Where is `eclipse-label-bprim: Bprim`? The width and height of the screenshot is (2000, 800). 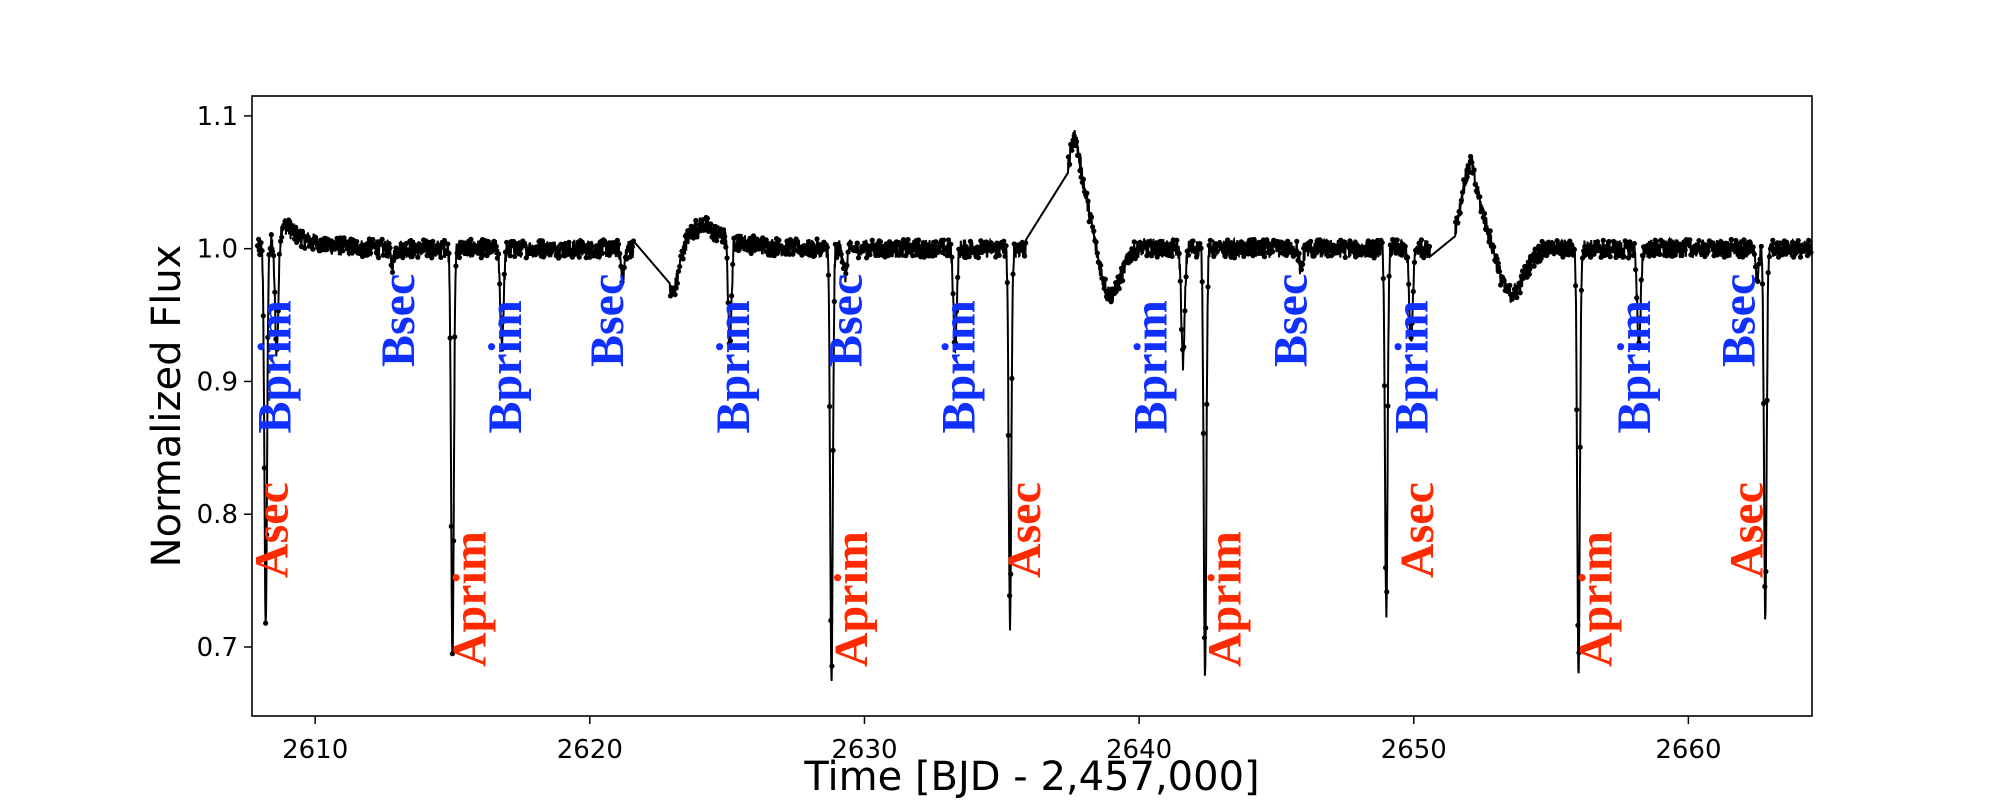
eclipse-label-bprim: Bprim is located at coordinates (958, 366).